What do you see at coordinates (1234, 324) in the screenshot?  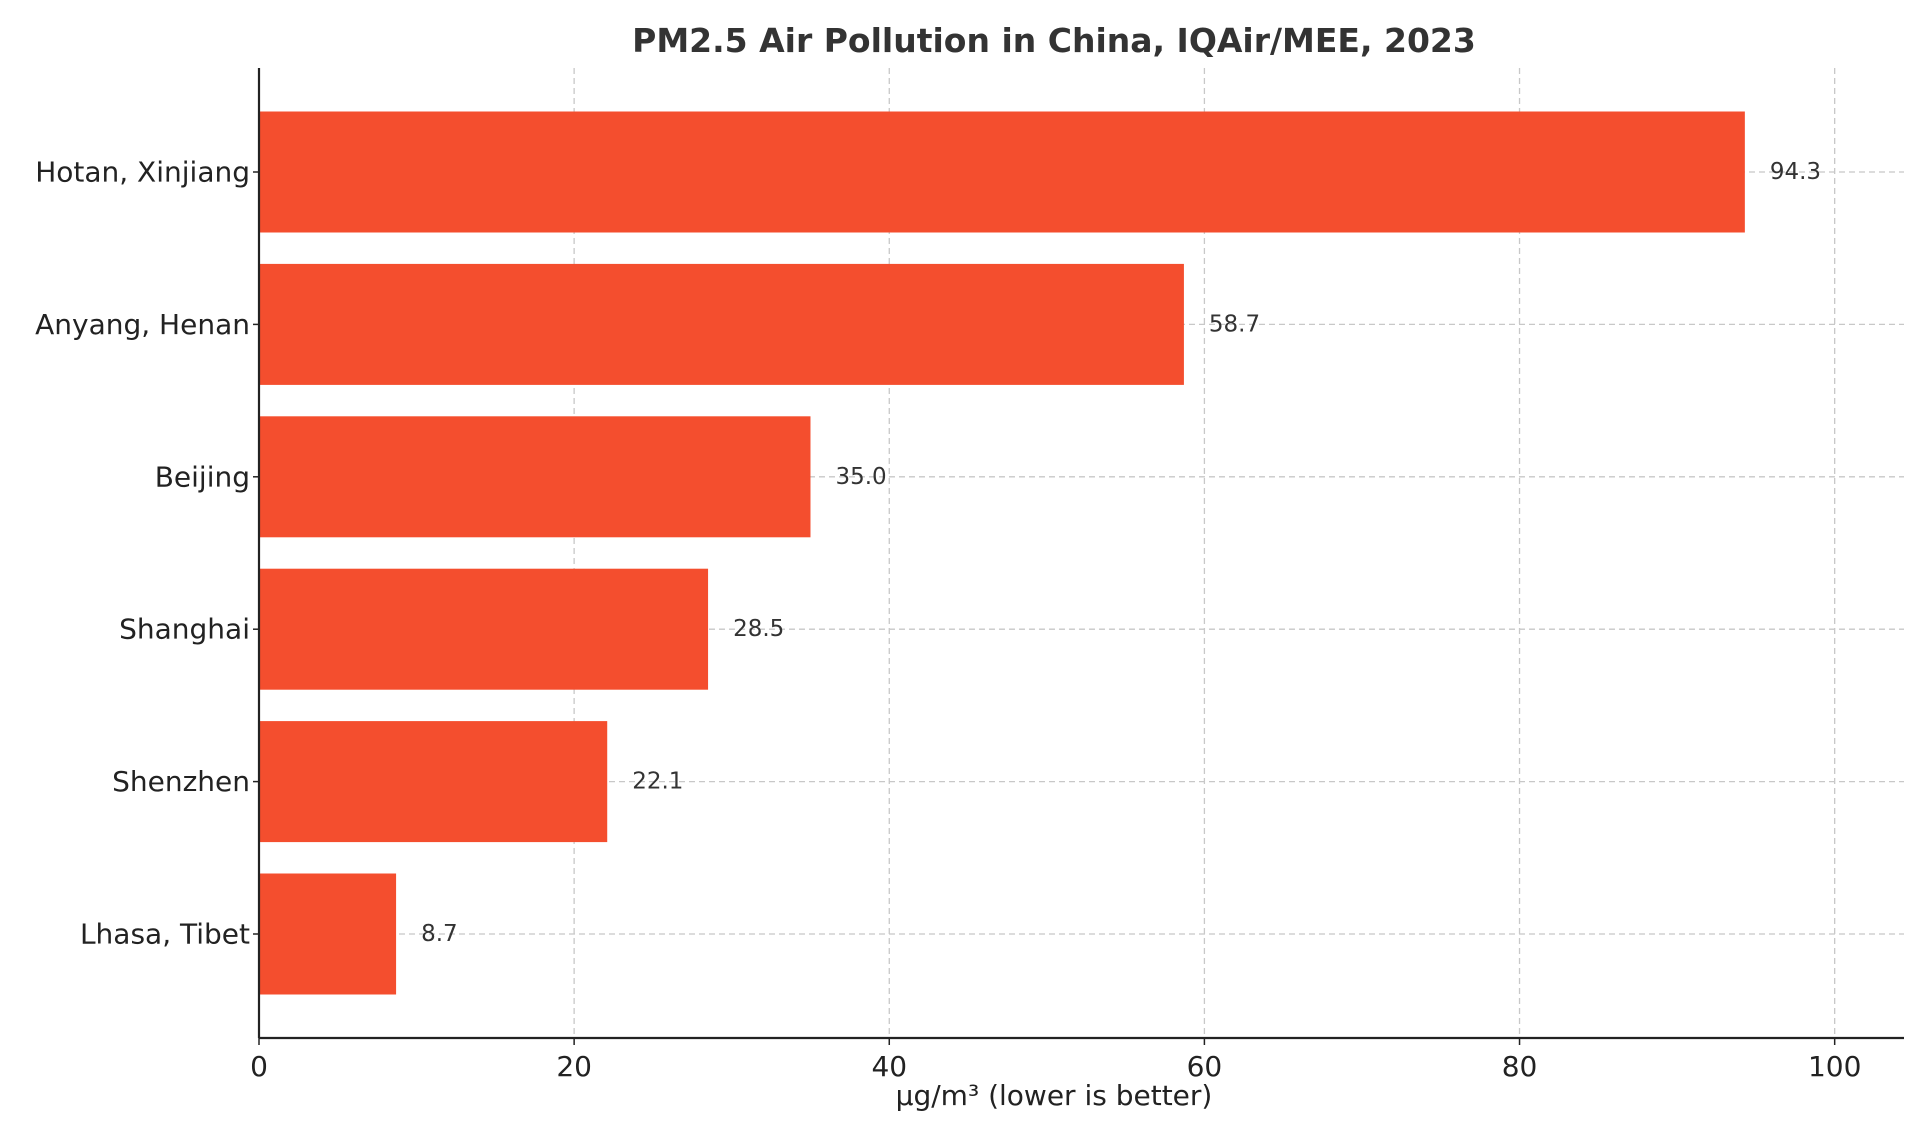 I see `value-label-1: 58.7` at bounding box center [1234, 324].